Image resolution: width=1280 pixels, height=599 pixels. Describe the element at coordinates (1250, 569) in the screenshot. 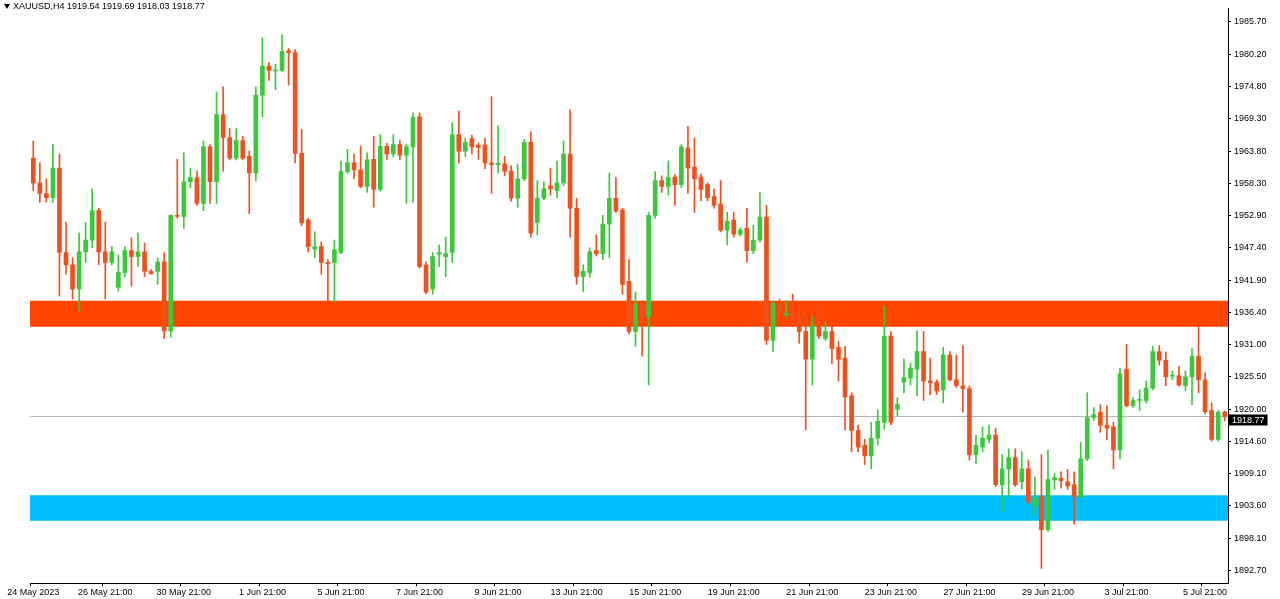

I see `y-tick-label: 1892.70` at that location.